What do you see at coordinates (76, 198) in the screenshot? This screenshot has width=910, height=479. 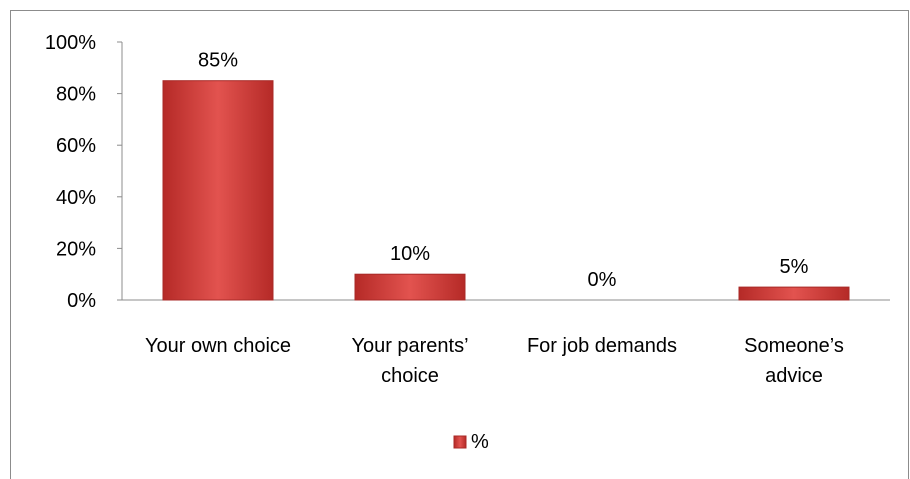 I see `y-tick-label: 40%` at bounding box center [76, 198].